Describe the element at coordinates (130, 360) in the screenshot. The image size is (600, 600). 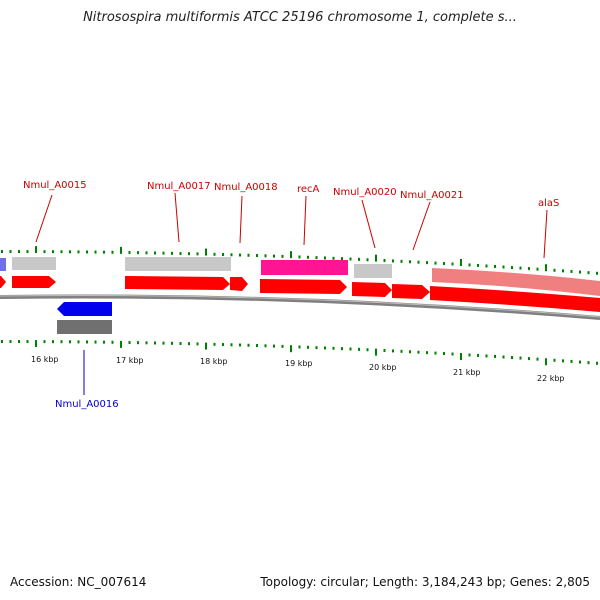
I see `scale-label-17kbp: 17 kbp` at that location.